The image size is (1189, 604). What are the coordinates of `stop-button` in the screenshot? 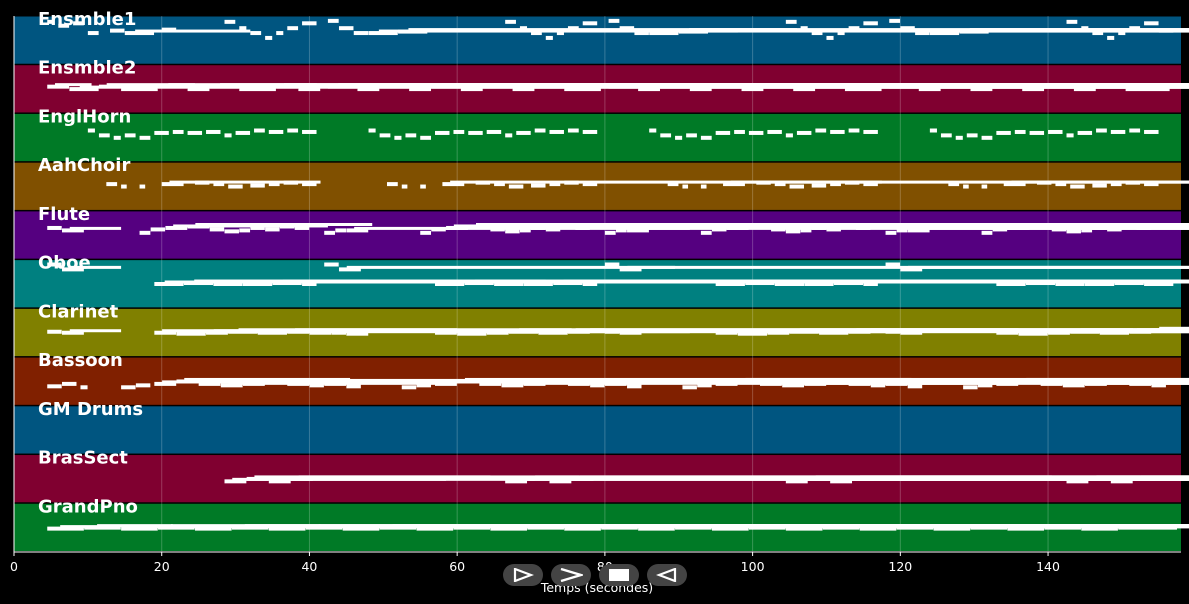 It's located at (619, 575).